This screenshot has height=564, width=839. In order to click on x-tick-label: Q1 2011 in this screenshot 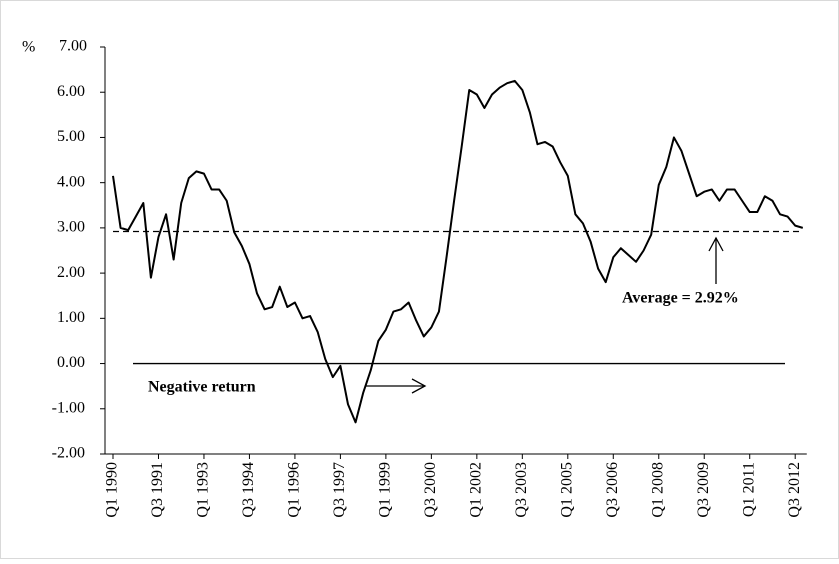, I will do `click(748, 489)`.